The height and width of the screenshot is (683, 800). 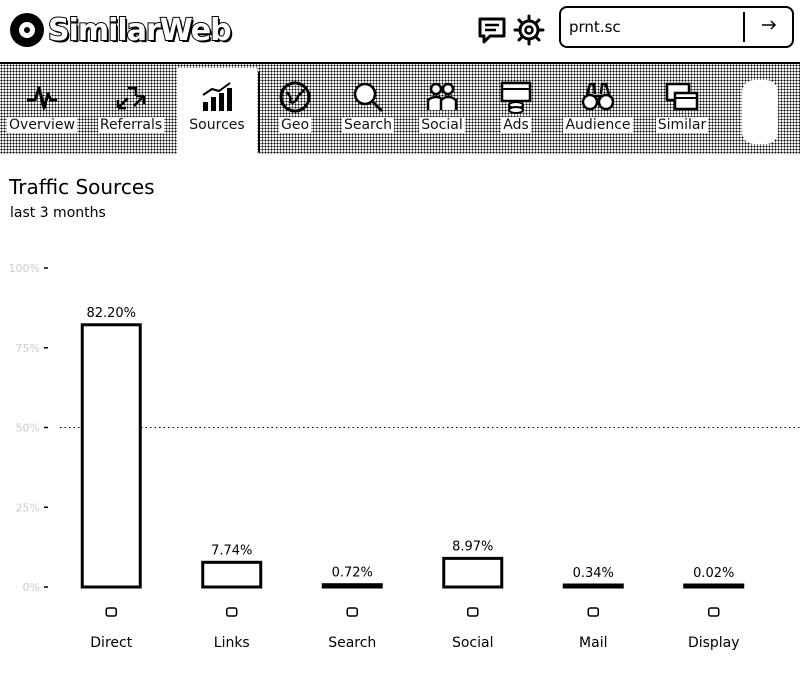 I want to click on category-label: Search, so click(x=352, y=643).